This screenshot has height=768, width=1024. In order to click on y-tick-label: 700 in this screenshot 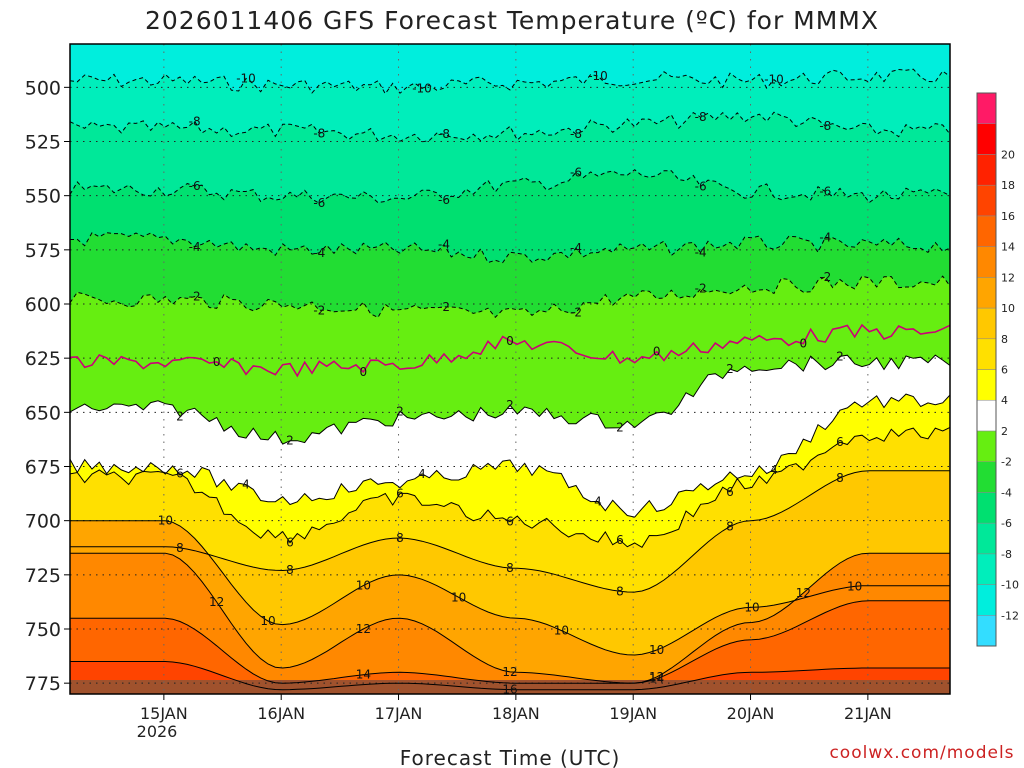, I will do `click(43, 522)`.